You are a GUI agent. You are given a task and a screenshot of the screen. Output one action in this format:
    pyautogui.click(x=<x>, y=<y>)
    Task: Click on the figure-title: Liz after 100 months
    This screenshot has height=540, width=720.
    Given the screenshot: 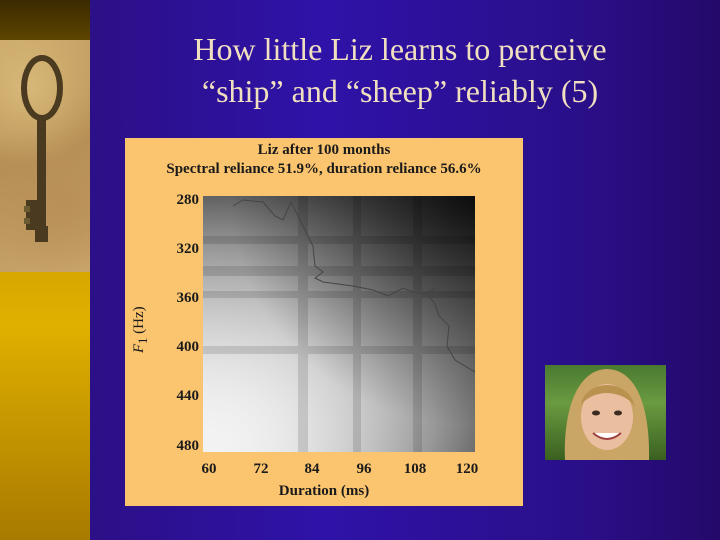 What is the action you would take?
    pyautogui.click(x=324, y=150)
    